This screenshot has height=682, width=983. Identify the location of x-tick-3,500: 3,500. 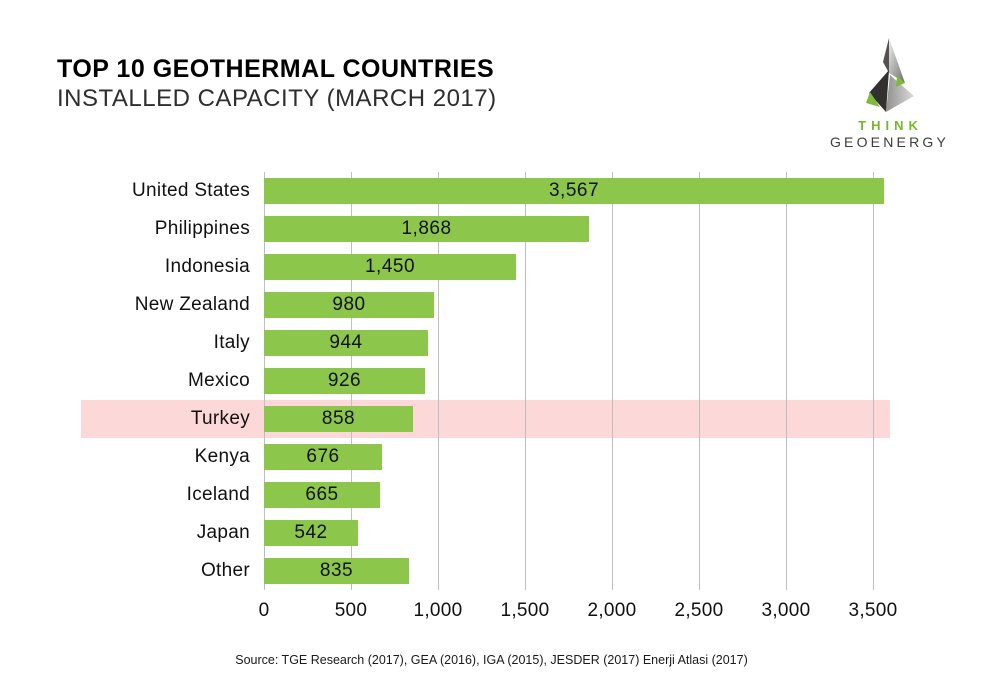
(873, 610).